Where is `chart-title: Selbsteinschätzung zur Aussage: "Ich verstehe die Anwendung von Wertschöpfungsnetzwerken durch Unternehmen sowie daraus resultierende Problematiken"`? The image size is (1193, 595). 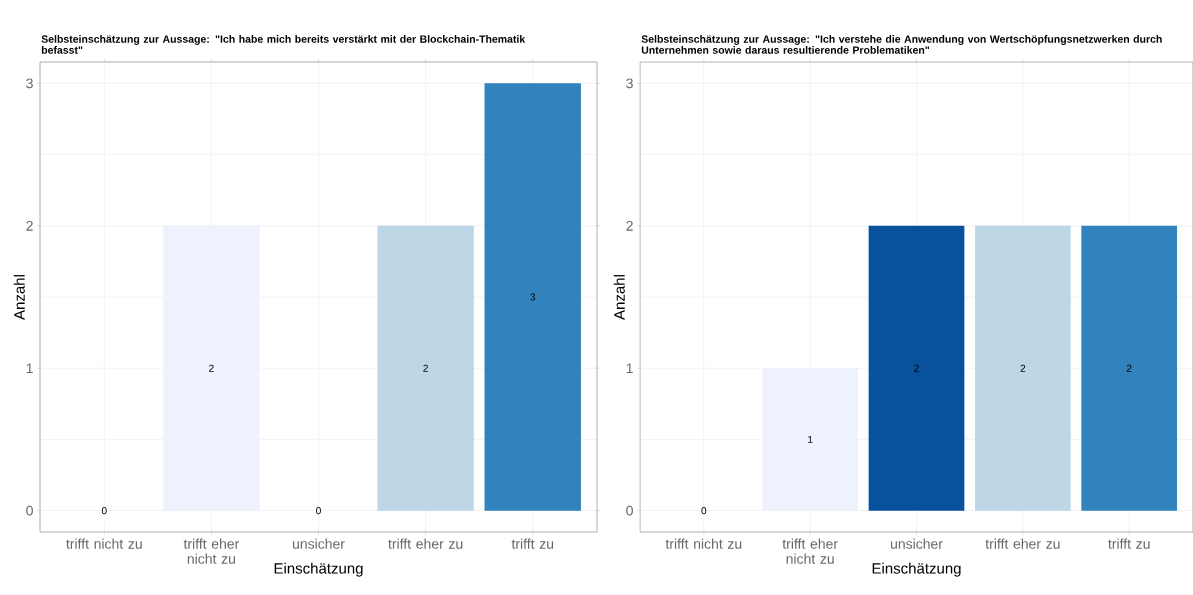 chart-title: Selbsteinschätzung zur Aussage: "Ich verstehe die Anwendung von Wertschöpfungsnetzwerken durch Unternehmen sowie daraus resultierende Problematiken" is located at coordinates (901, 44).